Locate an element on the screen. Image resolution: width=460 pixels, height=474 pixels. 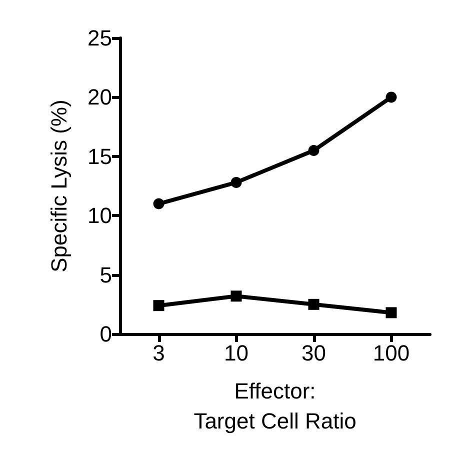
y-tick-label: 25 is located at coordinates (100, 38).